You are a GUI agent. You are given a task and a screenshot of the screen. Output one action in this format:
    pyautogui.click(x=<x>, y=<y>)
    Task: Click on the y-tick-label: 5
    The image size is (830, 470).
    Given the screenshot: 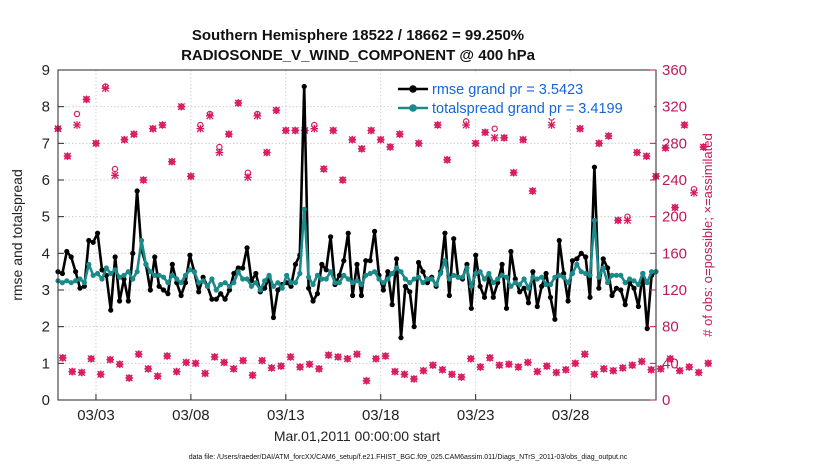 What is the action you would take?
    pyautogui.click(x=46, y=217)
    